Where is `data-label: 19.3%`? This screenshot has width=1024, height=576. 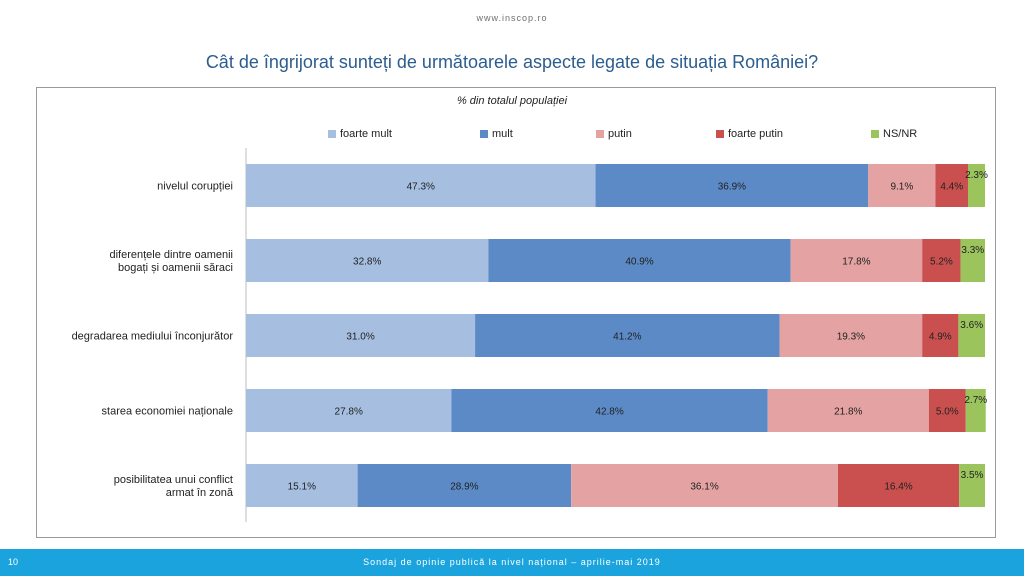 data-label: 19.3% is located at coordinates (851, 337).